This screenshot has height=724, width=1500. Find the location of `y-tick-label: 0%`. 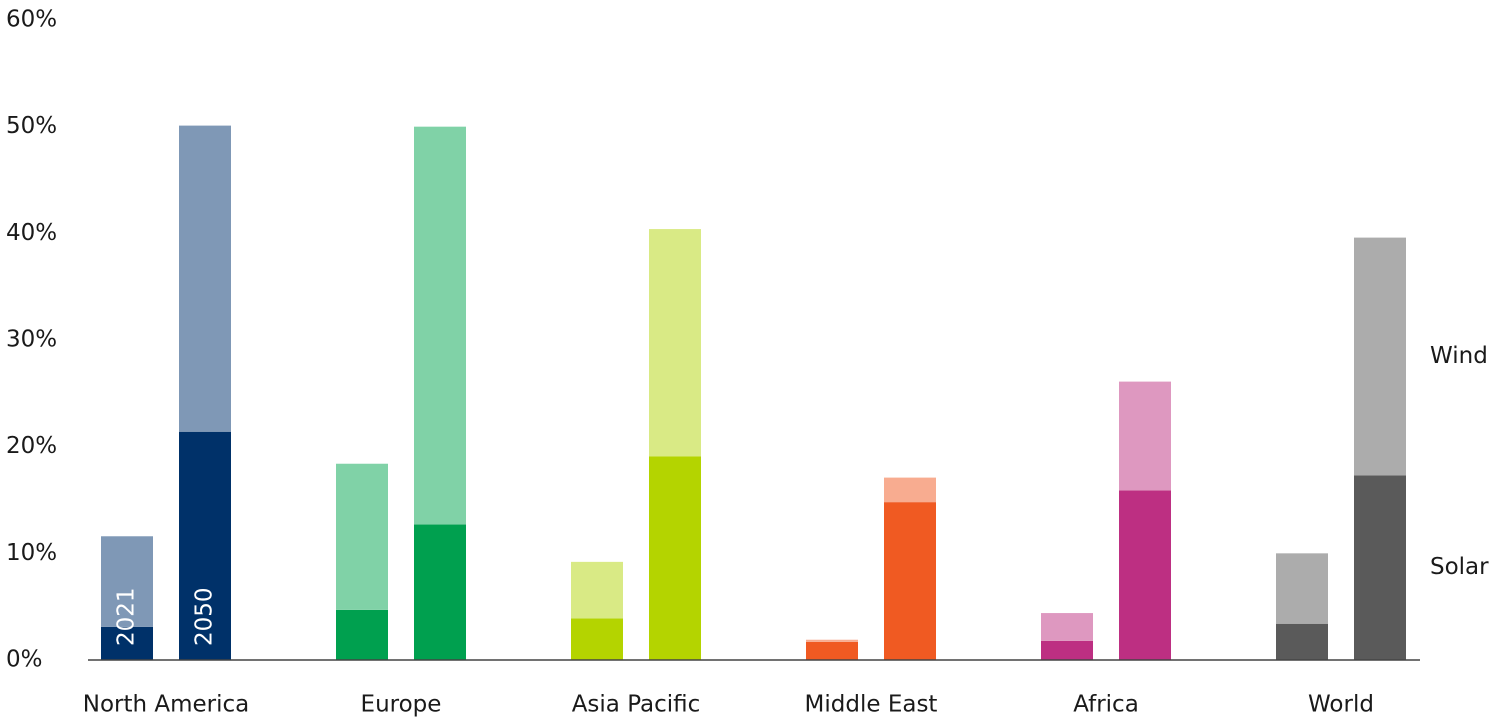

y-tick-label: 0% is located at coordinates (24, 660).